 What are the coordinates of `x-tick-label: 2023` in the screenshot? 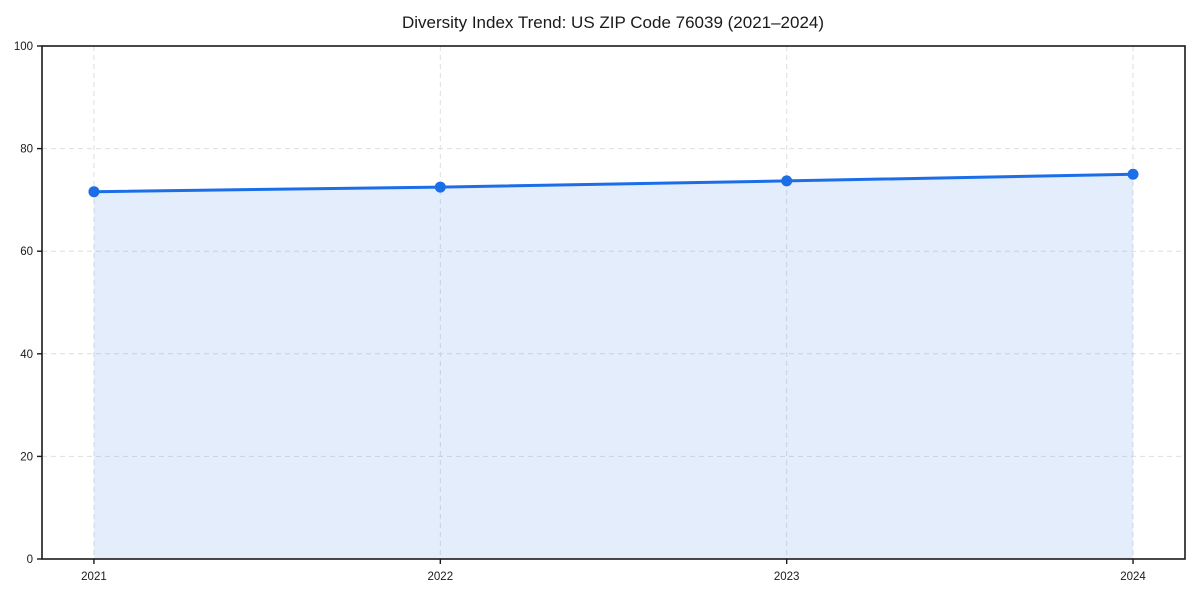 It's located at (787, 577).